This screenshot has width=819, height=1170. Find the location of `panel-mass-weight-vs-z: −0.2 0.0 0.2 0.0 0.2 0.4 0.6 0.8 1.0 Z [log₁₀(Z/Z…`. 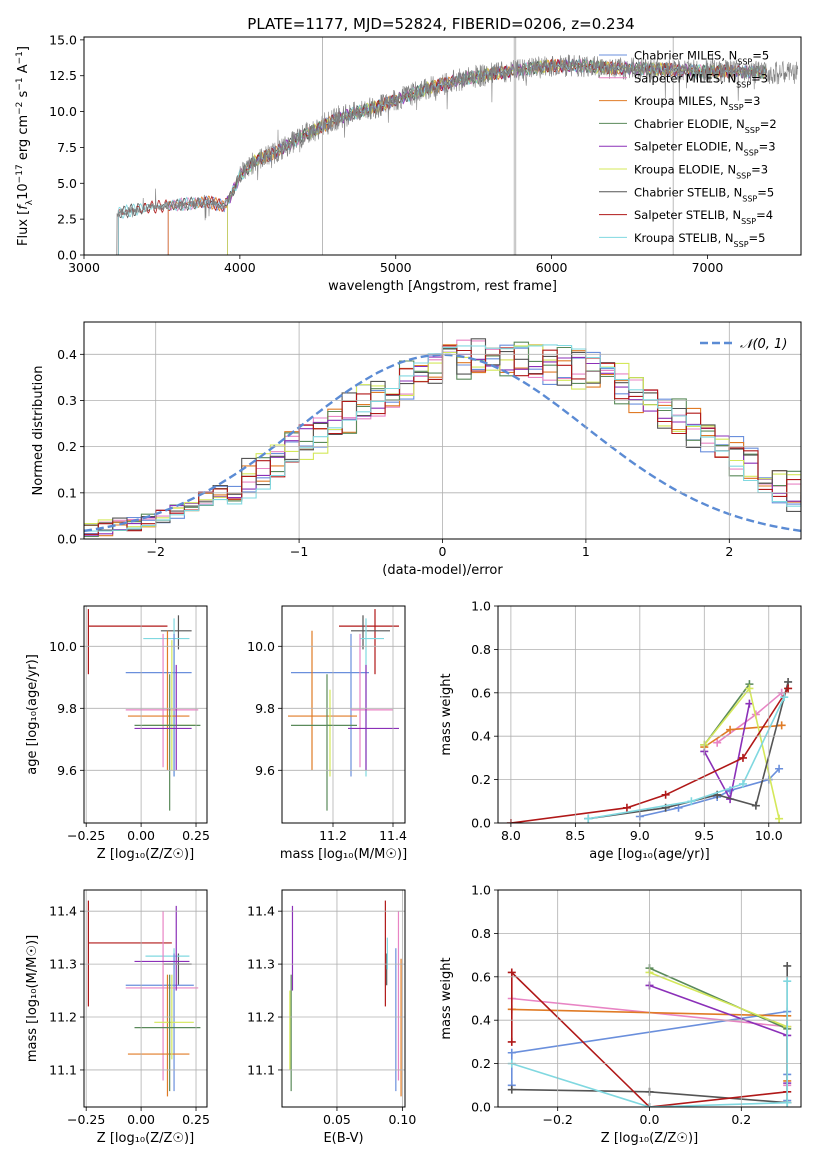

panel-mass-weight-vs-z: −0.2 0.0 0.2 0.0 0.2 0.4 0.6 0.8 1.0 Z [log₁₀(Z/Z… is located at coordinates (620, 1014).